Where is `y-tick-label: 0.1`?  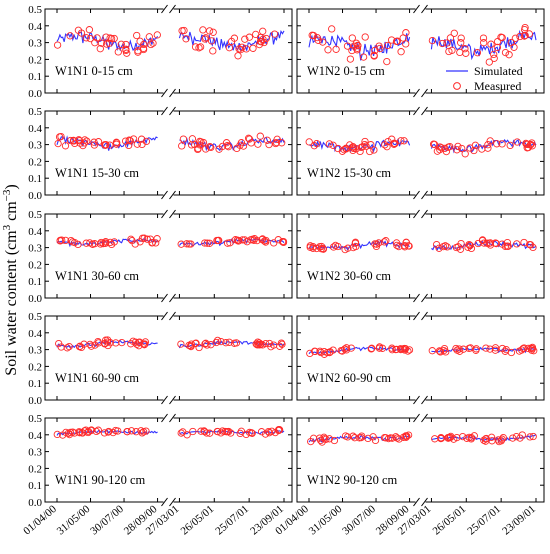 y-tick-label: 0.1 is located at coordinates (35, 486).